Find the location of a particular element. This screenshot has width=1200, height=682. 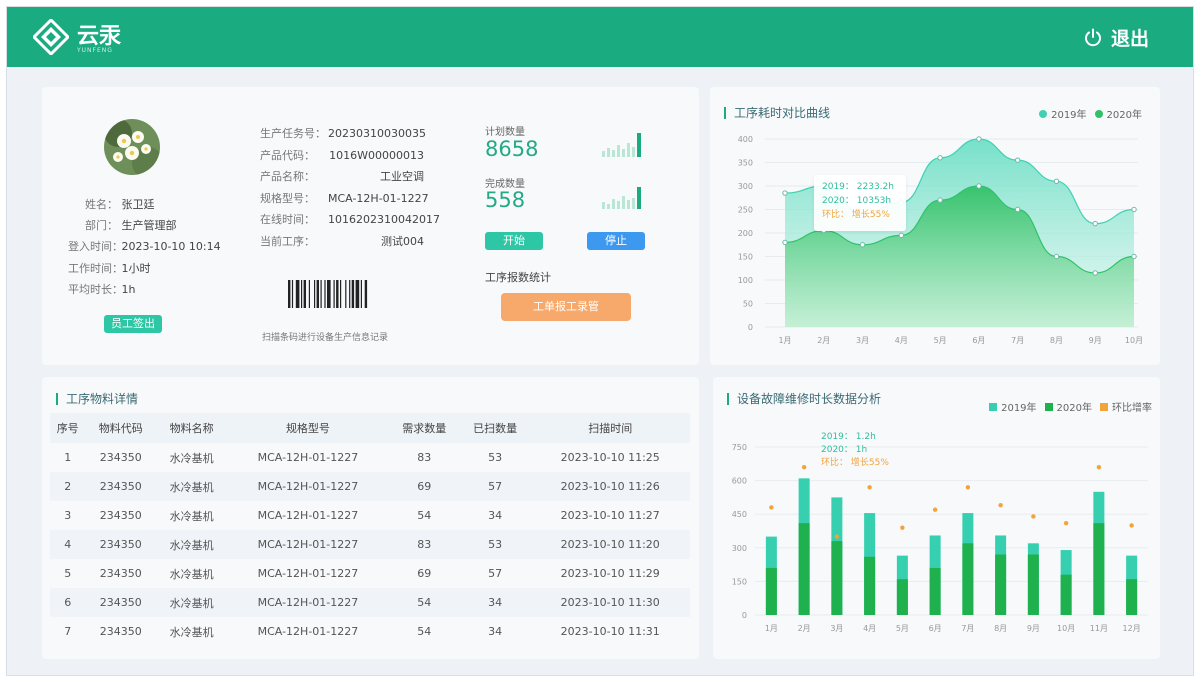

bar-tooltip-2020: 2020： 1h is located at coordinates (844, 450).